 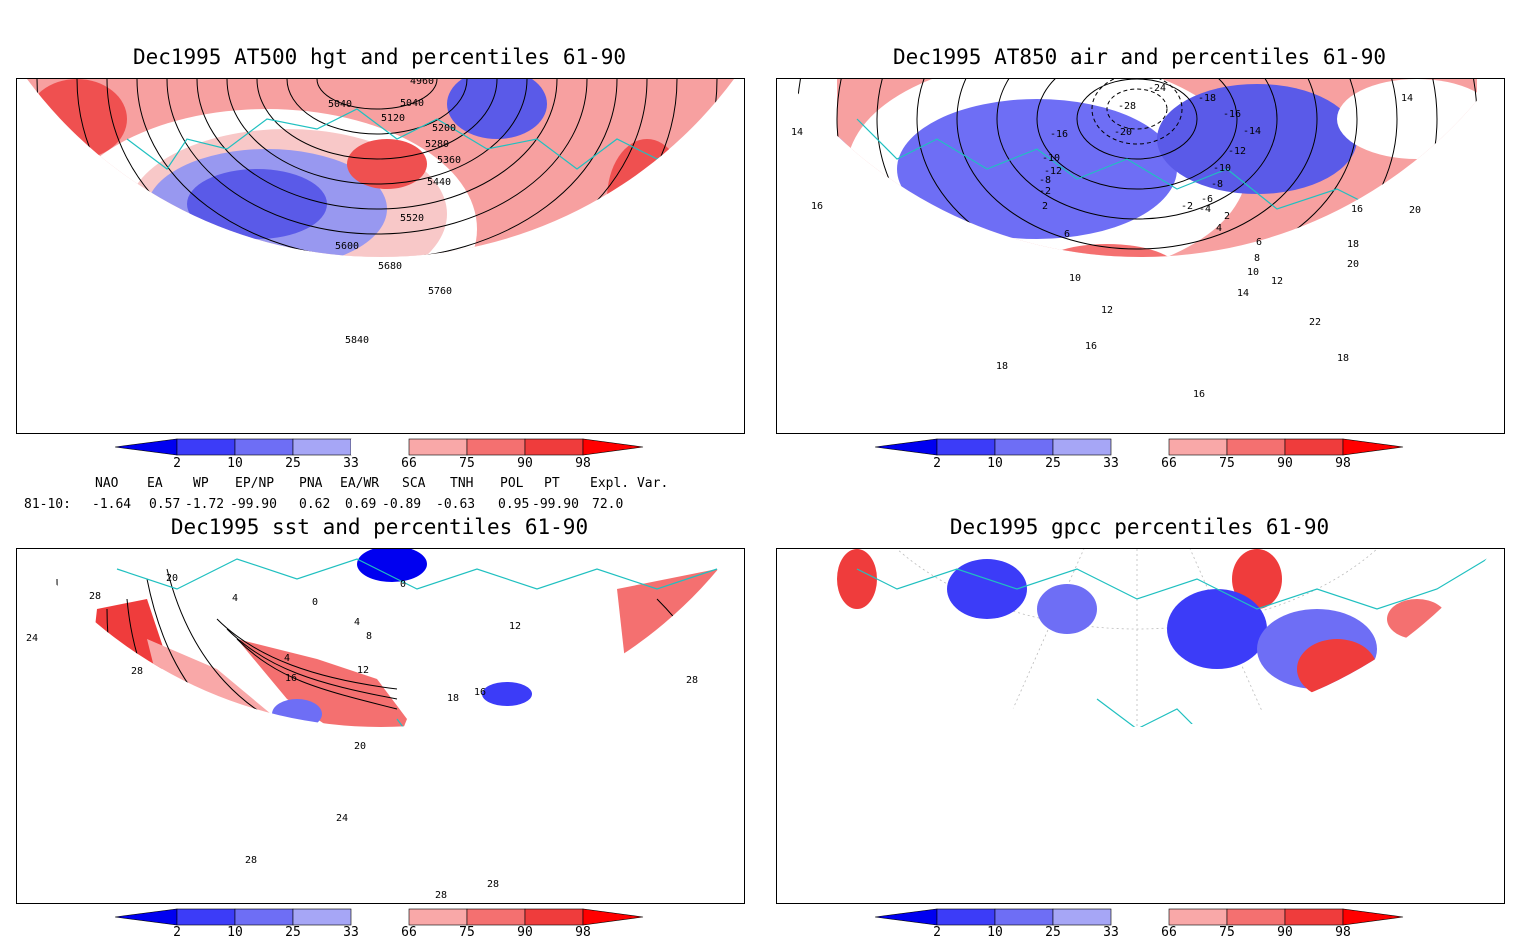 I want to click on contour-label: -16, so click(x=1232, y=114).